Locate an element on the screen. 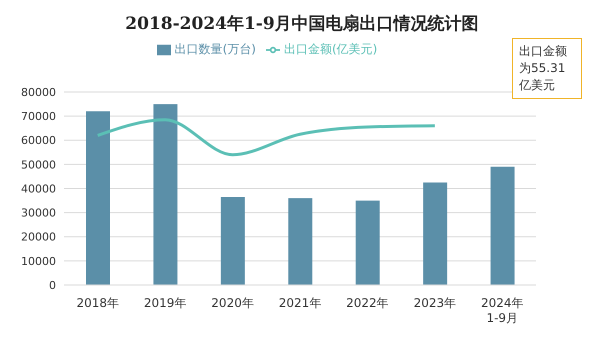 Image resolution: width=604 pixels, height=351 pixels. x-tick-label: 2023年 is located at coordinates (435, 303).